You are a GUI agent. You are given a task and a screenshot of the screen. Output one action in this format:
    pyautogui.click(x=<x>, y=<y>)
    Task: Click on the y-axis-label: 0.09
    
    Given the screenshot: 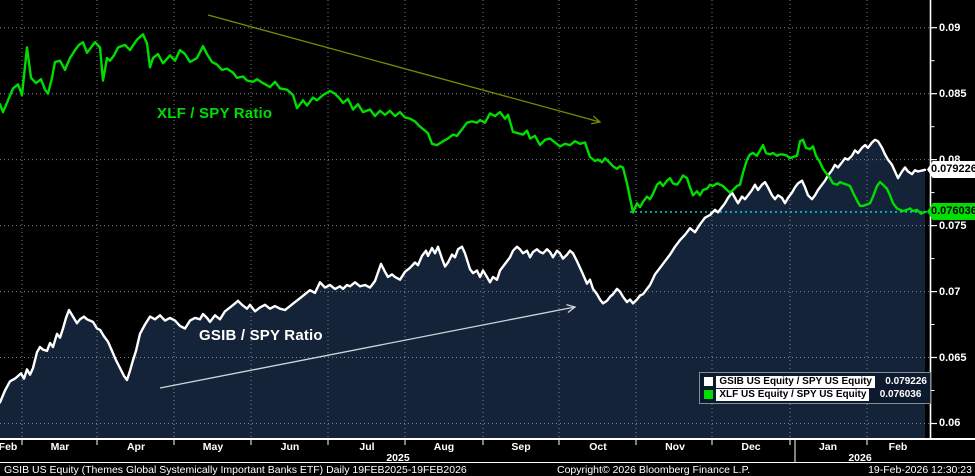 What is the action you would take?
    pyautogui.click(x=950, y=28)
    